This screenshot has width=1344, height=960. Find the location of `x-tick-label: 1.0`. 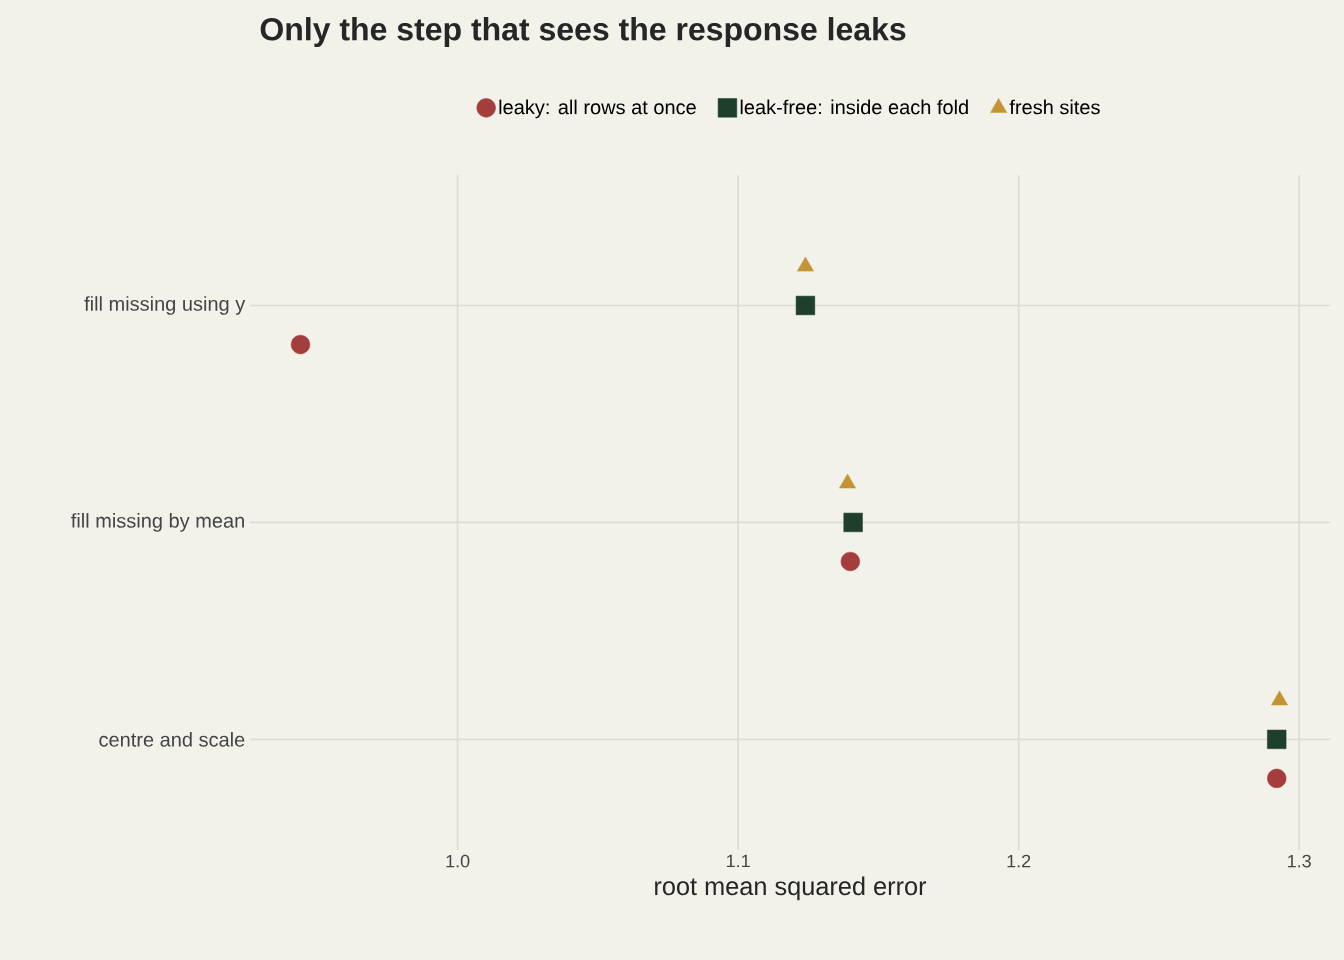

x-tick-label: 1.0 is located at coordinates (458, 861).